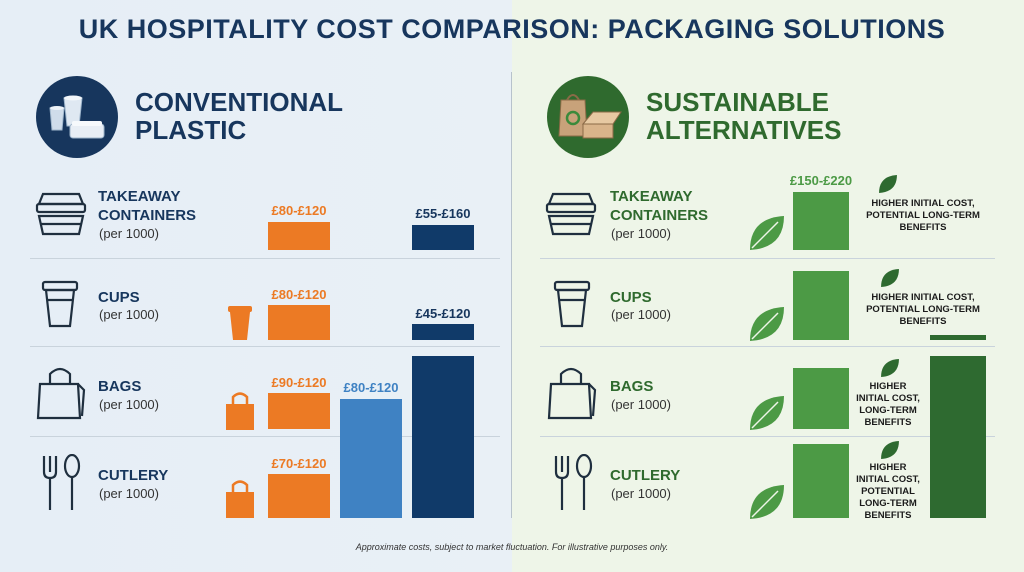 This screenshot has height=572, width=1024. I want to click on left-panel-heading: CONVENTIONAL PLASTIC, so click(239, 116).